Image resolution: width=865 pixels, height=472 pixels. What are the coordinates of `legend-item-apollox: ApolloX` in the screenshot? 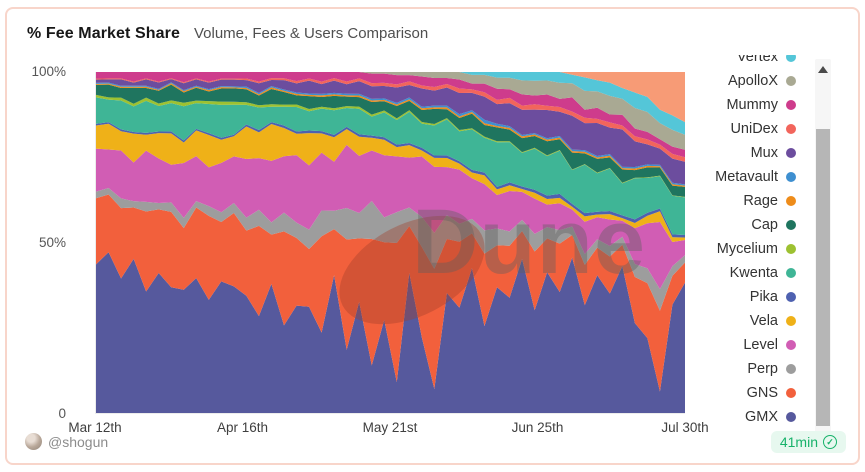 It's located at (755, 81).